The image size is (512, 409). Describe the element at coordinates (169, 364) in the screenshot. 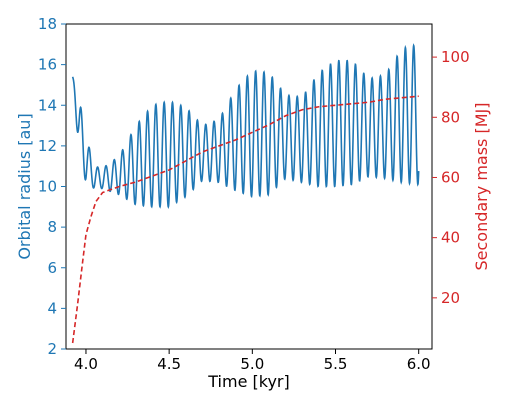

I see `x-tick-label: 4.5` at that location.